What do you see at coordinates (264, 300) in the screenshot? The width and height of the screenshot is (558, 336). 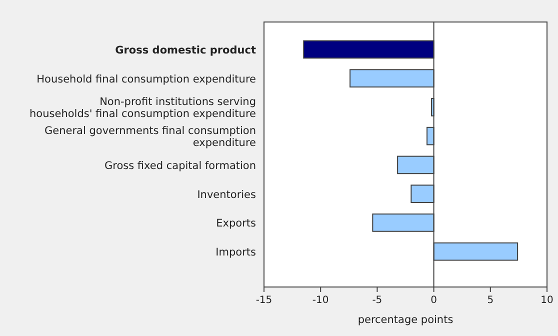 I see `x-tick-label: -15` at bounding box center [264, 300].